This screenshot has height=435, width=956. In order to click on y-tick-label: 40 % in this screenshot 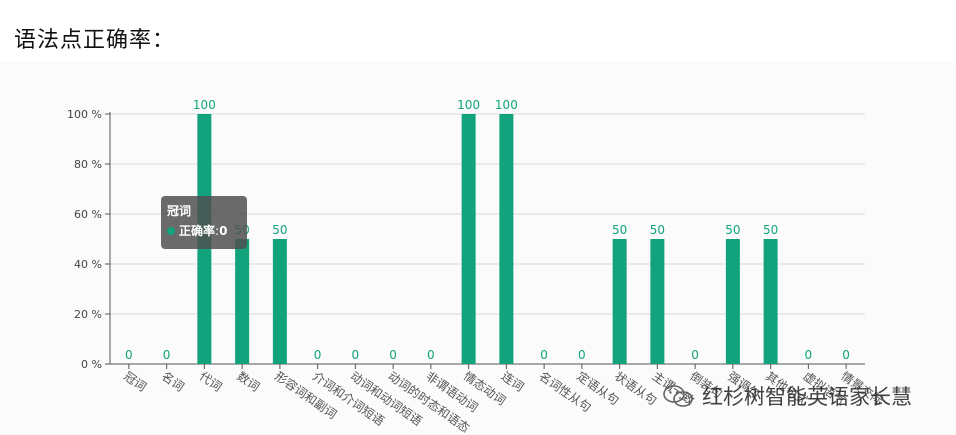, I will do `click(88, 264)`.